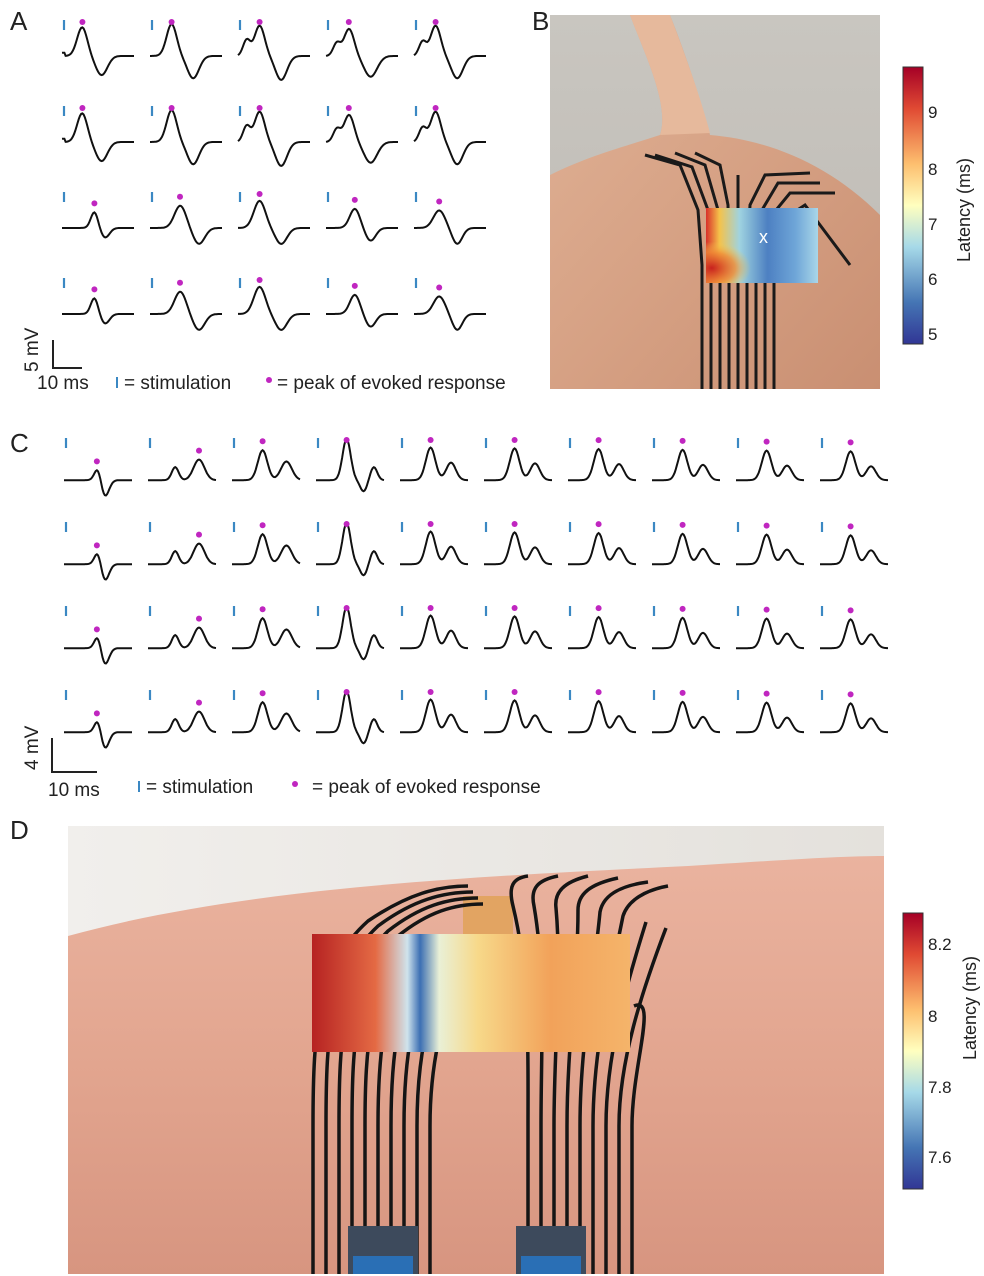 The height and width of the screenshot is (1276, 984). What do you see at coordinates (67, 354) in the screenshot?
I see `panel-a-scale-bar` at bounding box center [67, 354].